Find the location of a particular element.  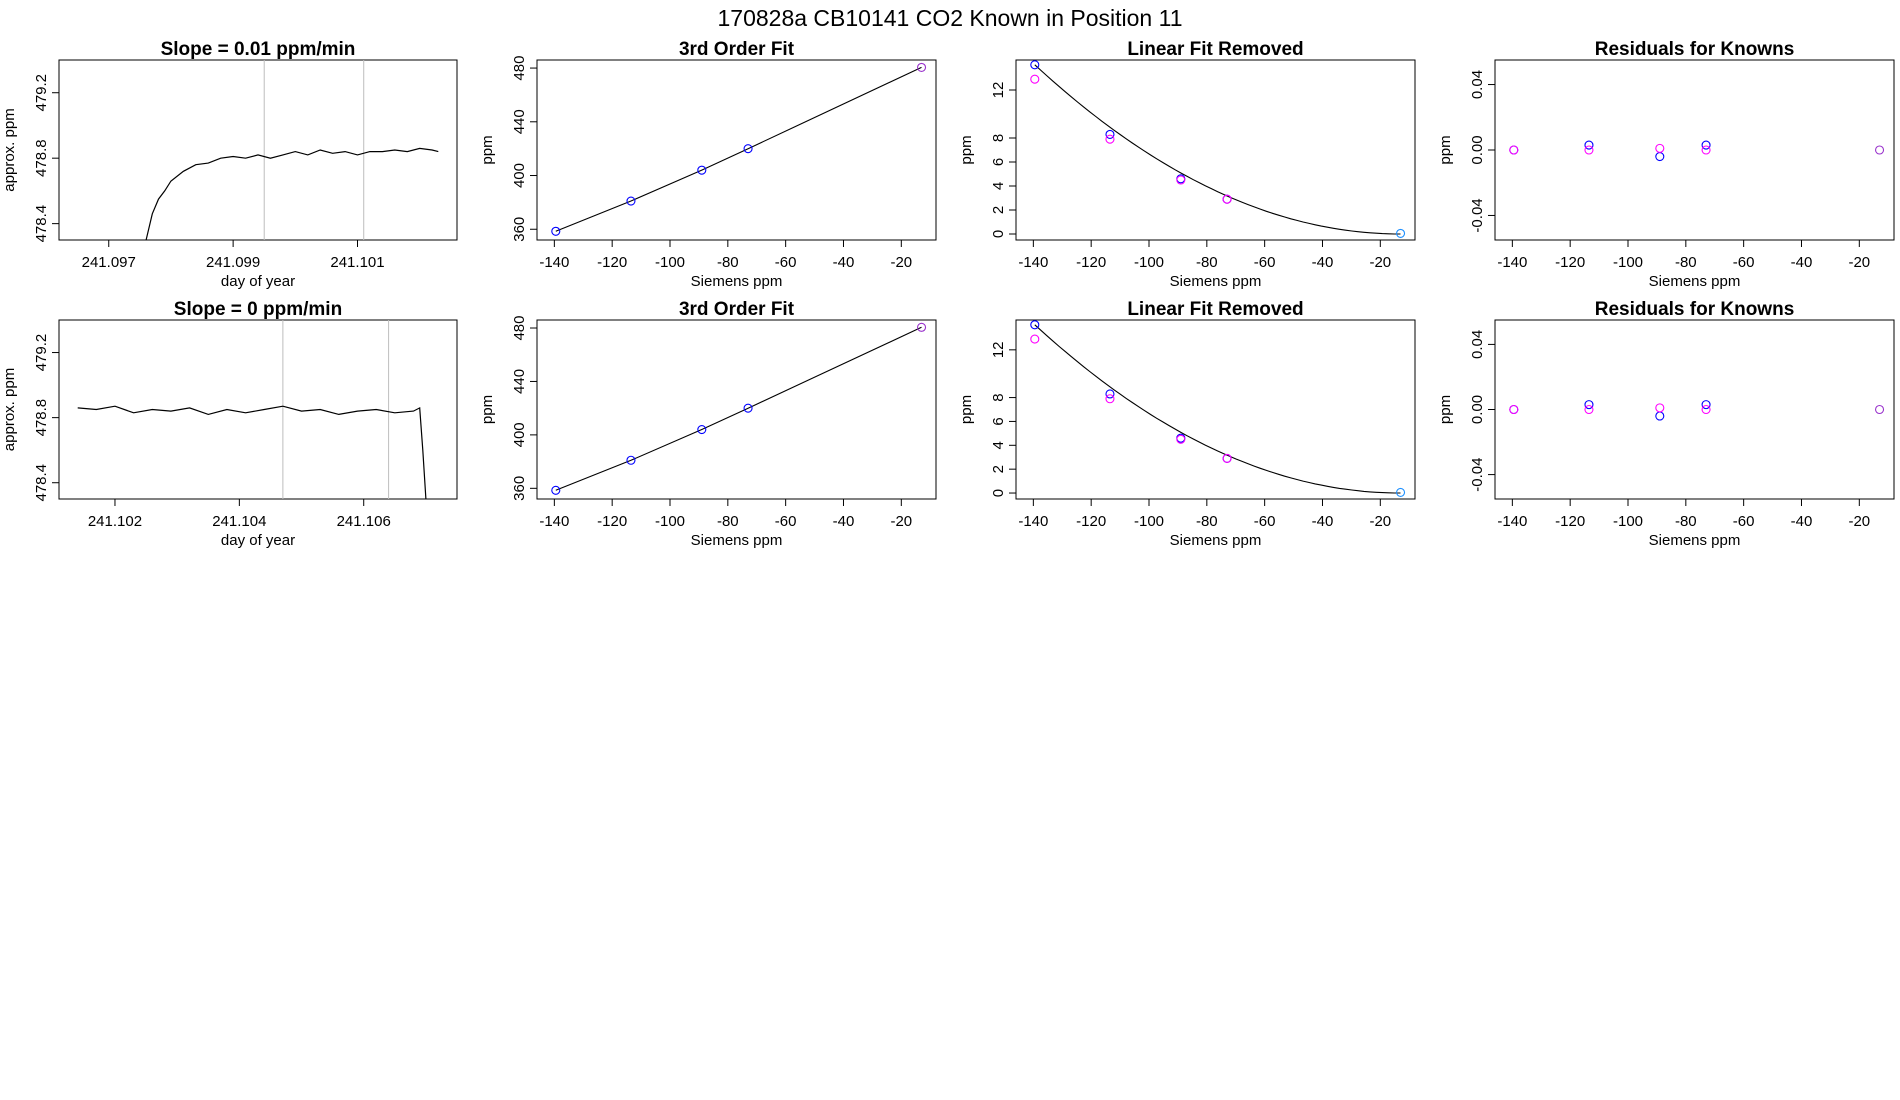

x-tick-label: 241.099 is located at coordinates (233, 262).